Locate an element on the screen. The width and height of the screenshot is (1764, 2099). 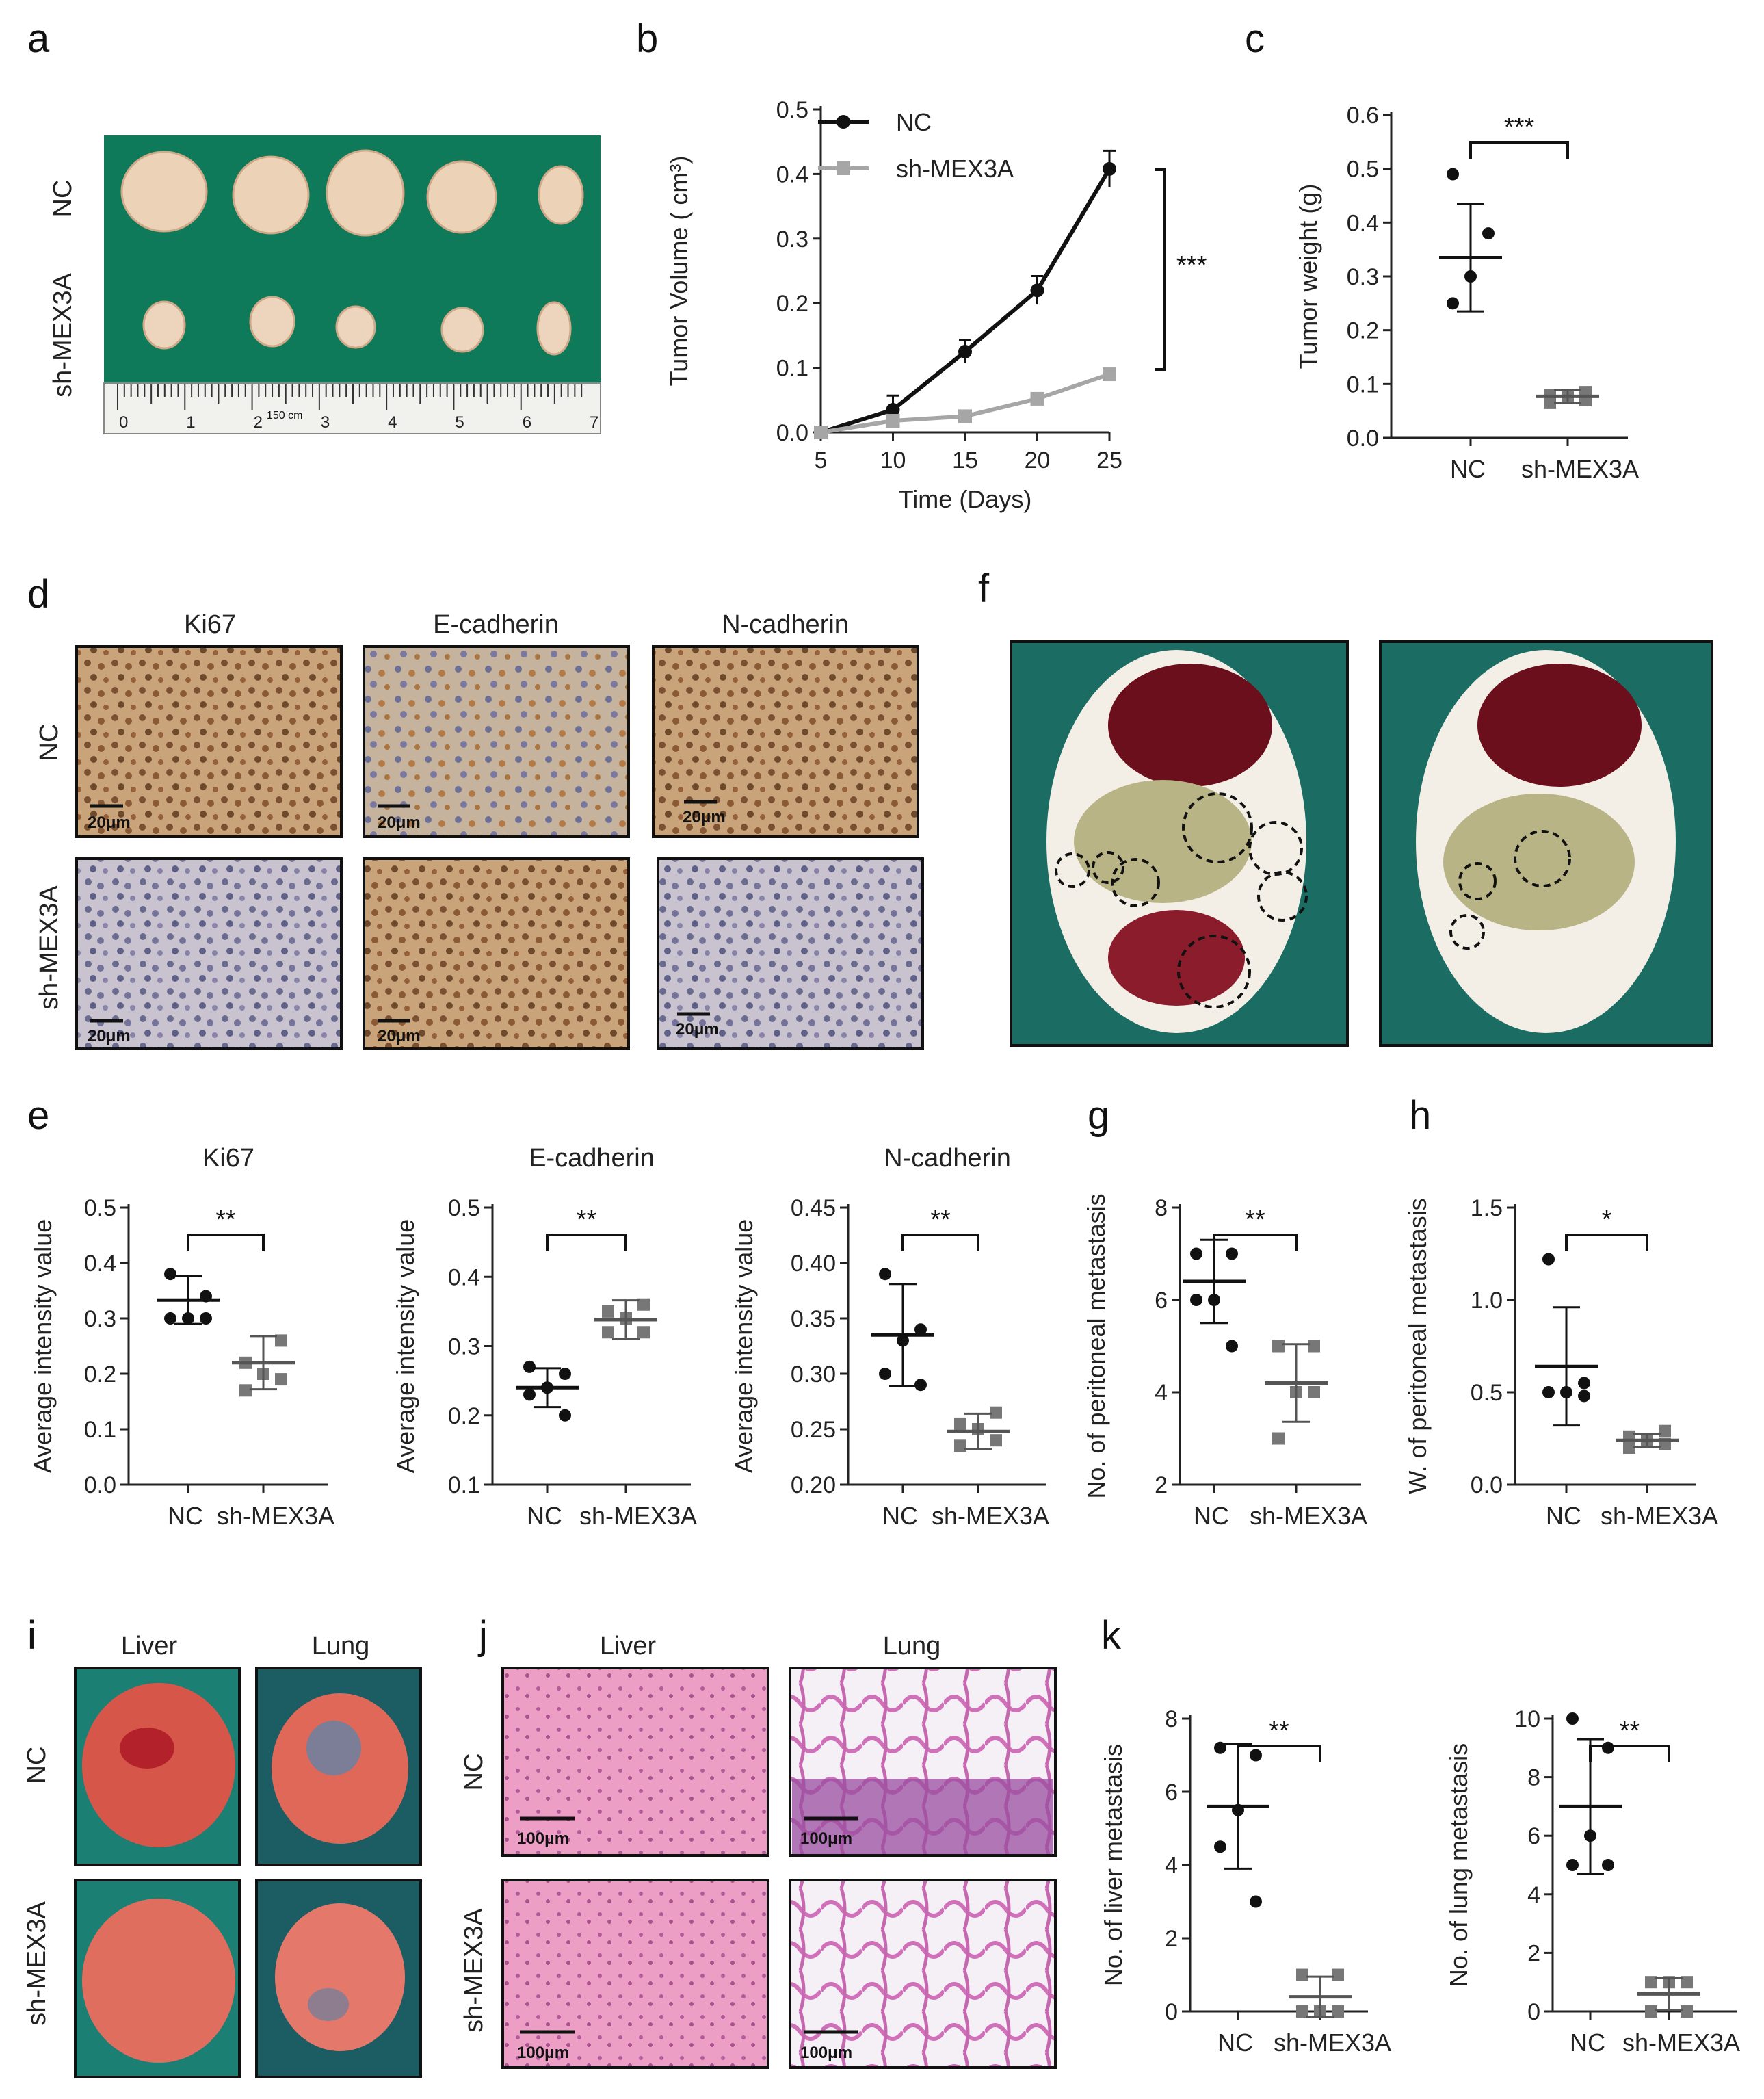
ihc-sh-ecad is located at coordinates (496, 954).